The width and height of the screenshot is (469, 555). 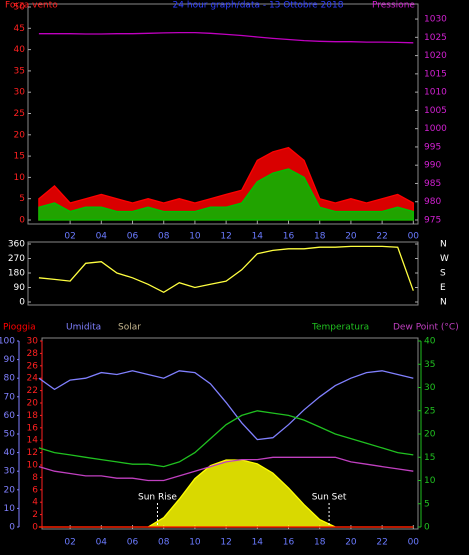 What do you see at coordinates (432, 184) in the screenshot?
I see `y2-tick-label: 985` at bounding box center [432, 184].